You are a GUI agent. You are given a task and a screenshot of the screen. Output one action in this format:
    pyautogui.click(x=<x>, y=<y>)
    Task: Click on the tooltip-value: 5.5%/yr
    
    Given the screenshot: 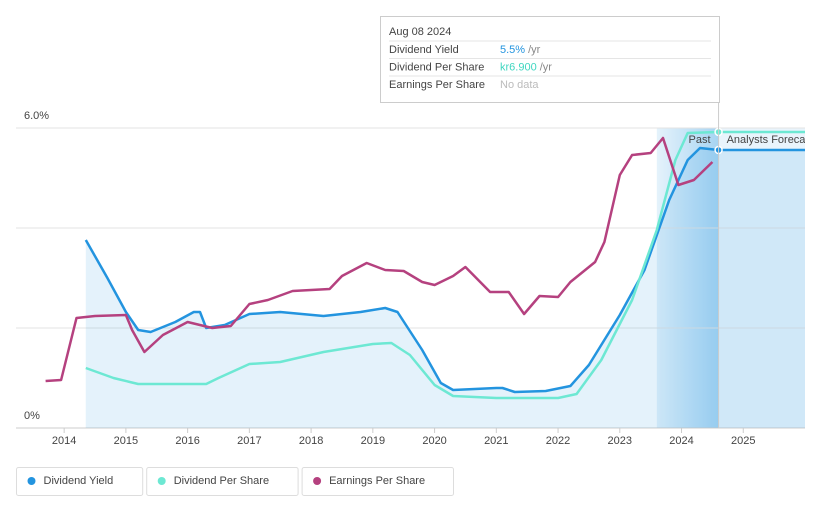 What is the action you would take?
    pyautogui.click(x=520, y=50)
    